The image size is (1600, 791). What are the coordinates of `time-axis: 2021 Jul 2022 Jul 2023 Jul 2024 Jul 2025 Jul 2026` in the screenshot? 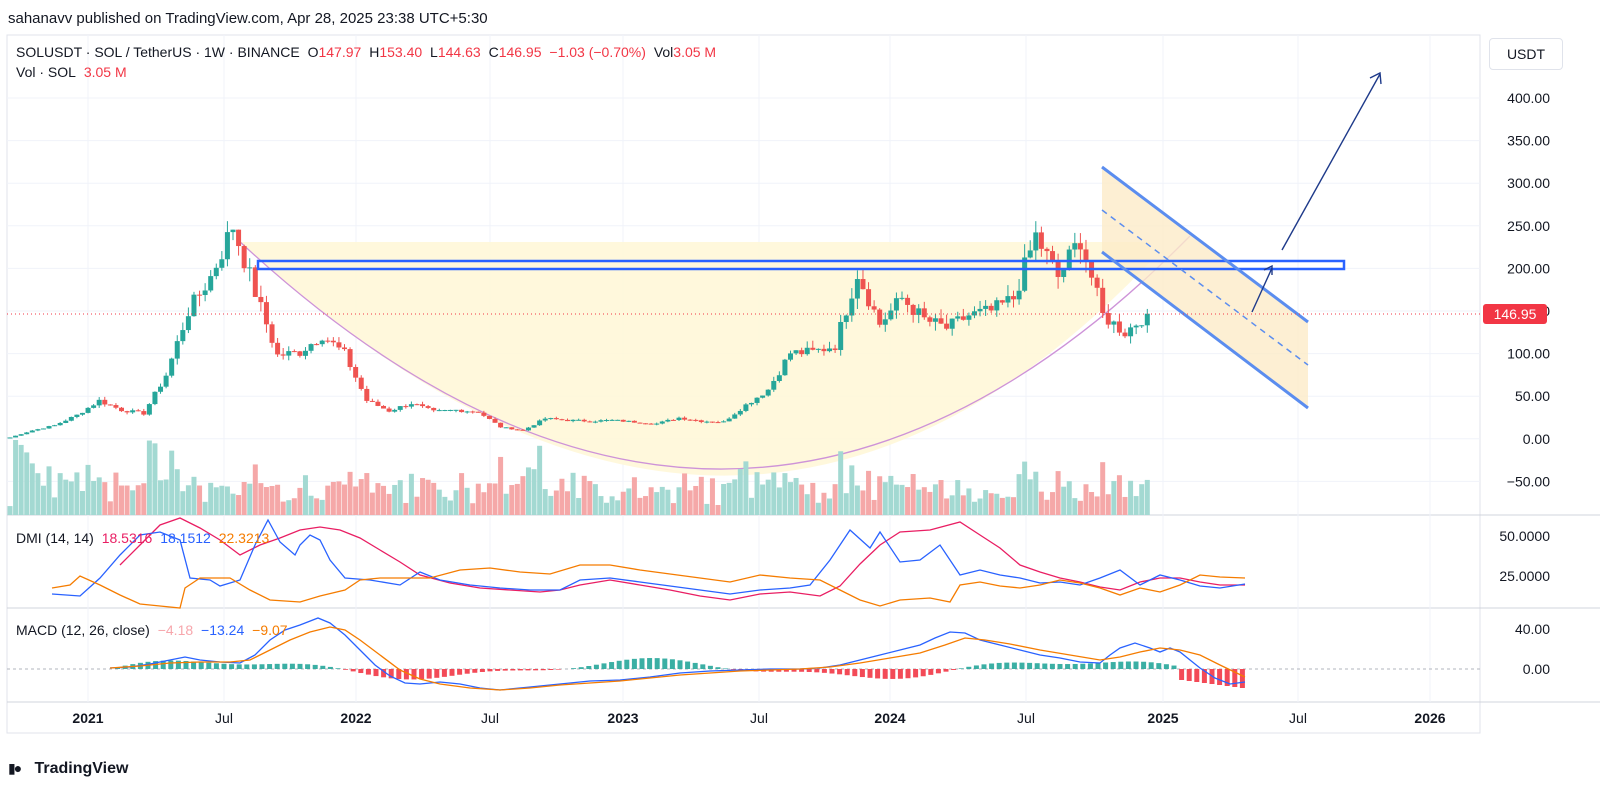 It's located at (758, 718).